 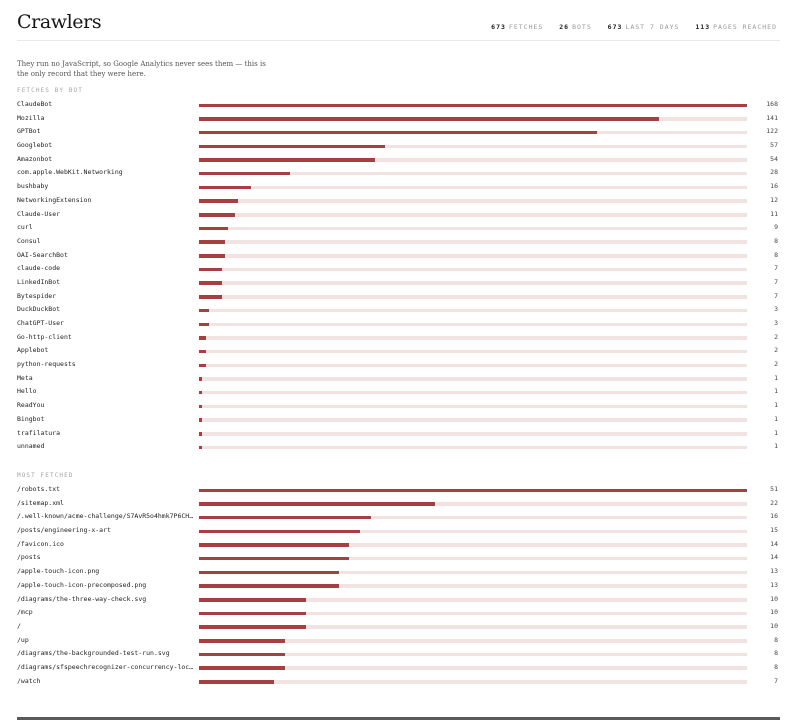 I want to click on page-row: /mcp 10, so click(x=398, y=613).